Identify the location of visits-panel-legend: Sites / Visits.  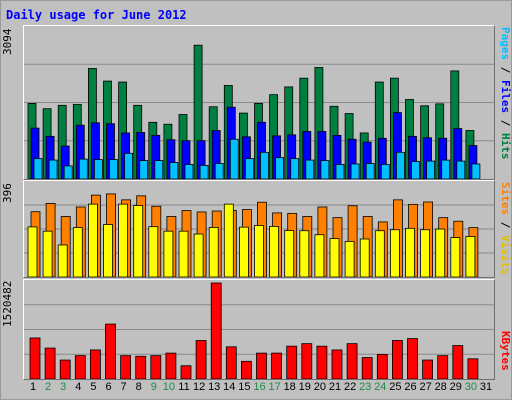
(503, 229).